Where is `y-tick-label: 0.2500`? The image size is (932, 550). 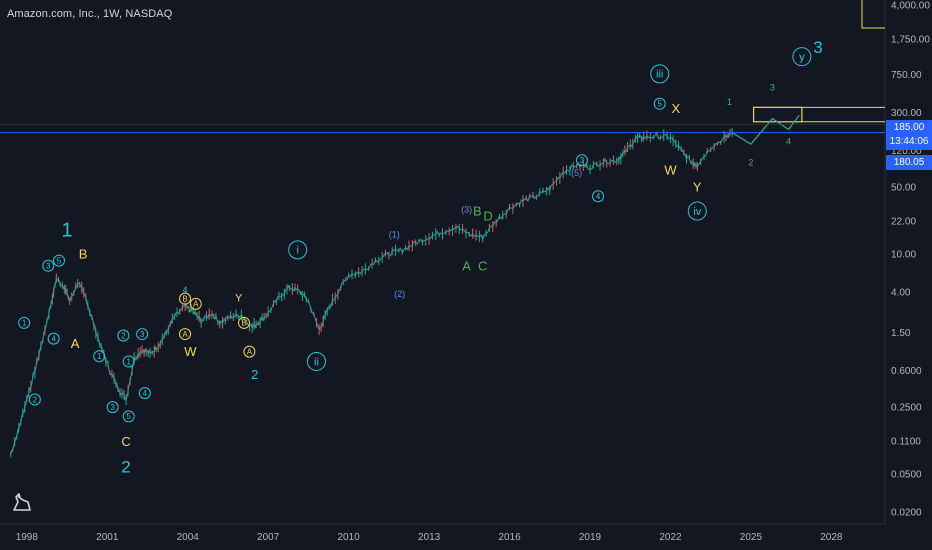 y-tick-label: 0.2500 is located at coordinates (906, 408).